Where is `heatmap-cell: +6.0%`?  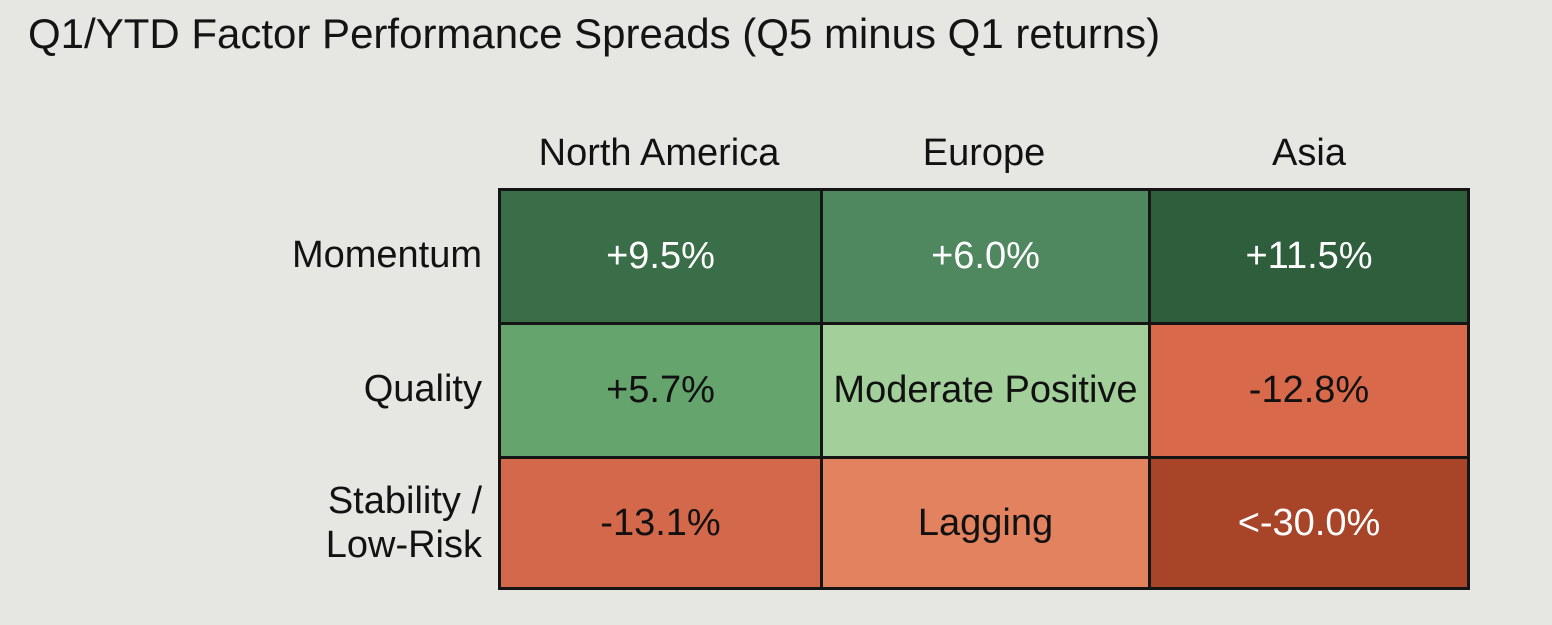 heatmap-cell: +6.0% is located at coordinates (985, 256).